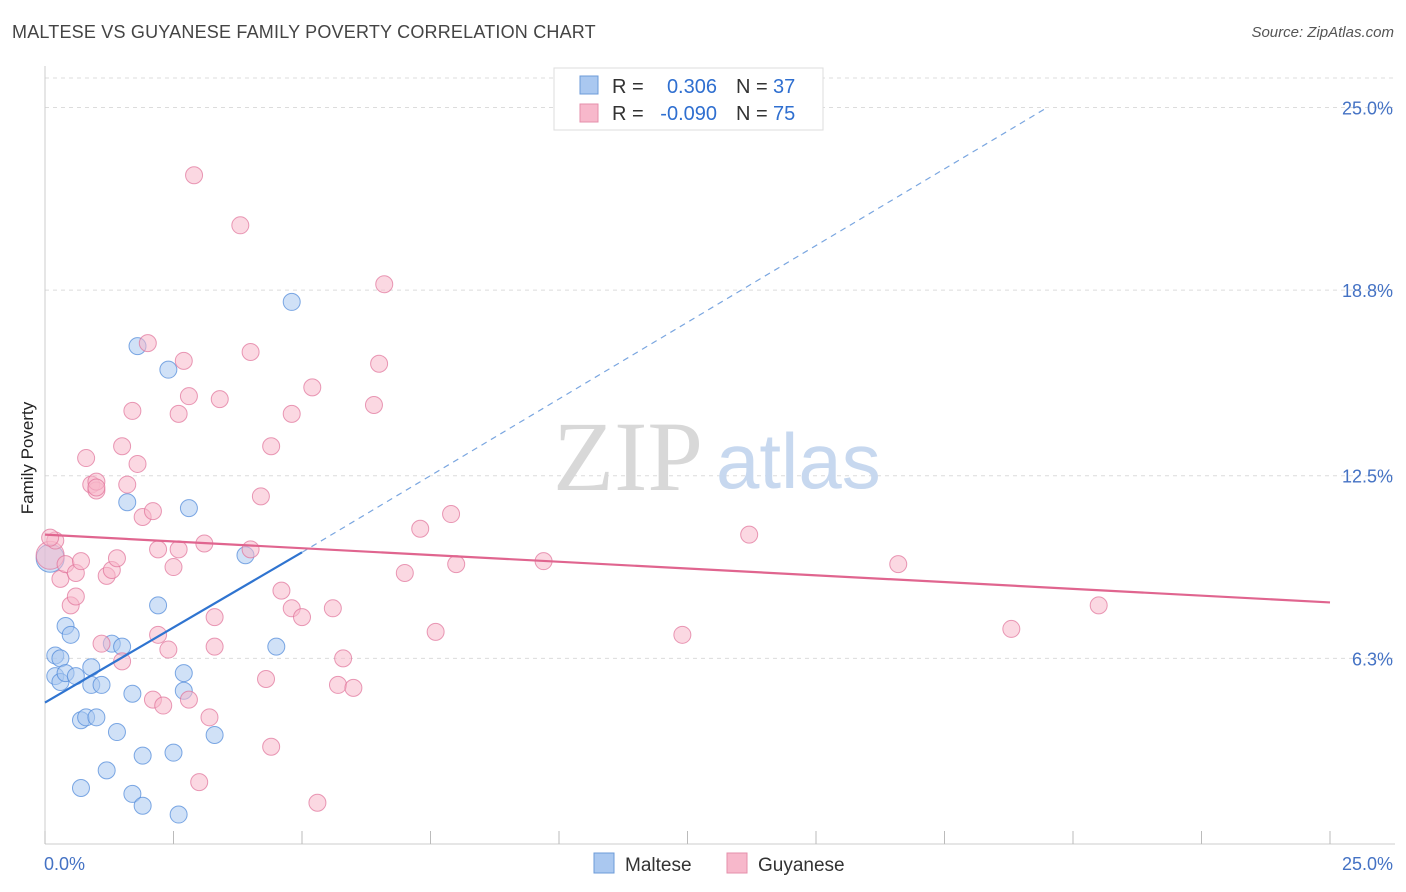 This screenshot has height=892, width=1406. I want to click on x-tick-labels: 0.0% 25.0%, so click(718, 864).